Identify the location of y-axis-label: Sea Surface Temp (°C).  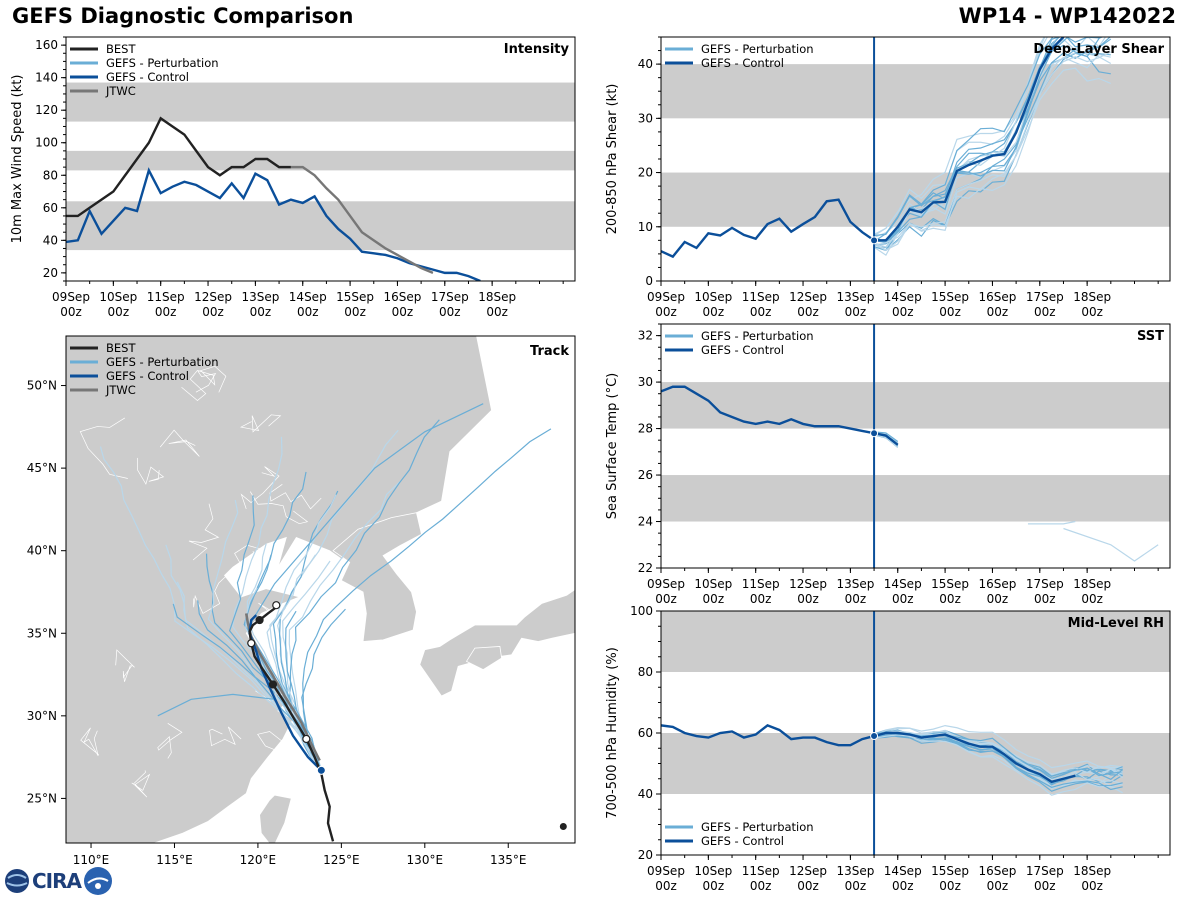
(612, 446).